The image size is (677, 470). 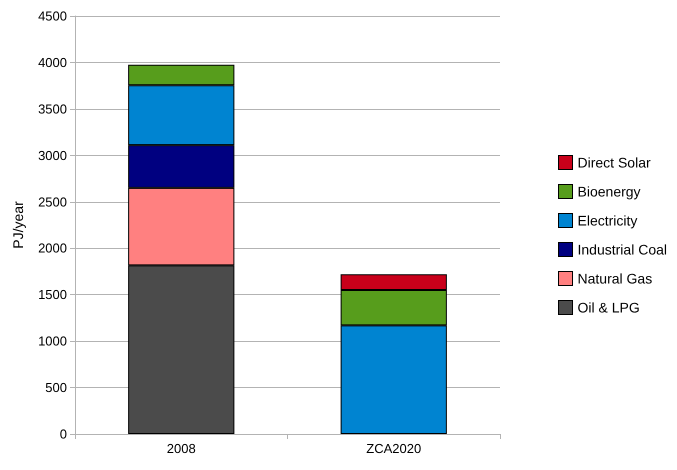 What do you see at coordinates (623, 250) in the screenshot?
I see `legend-label: Industrial Coal` at bounding box center [623, 250].